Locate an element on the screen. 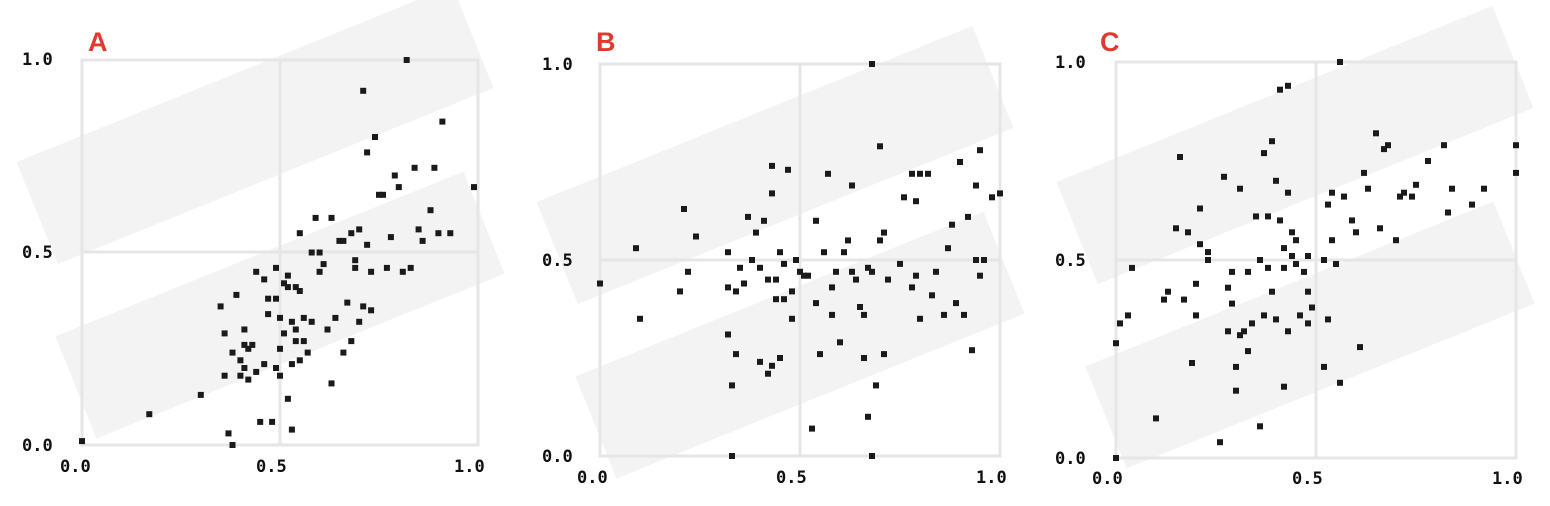 The height and width of the screenshot is (506, 1550). x-tick-label: 1.0 is located at coordinates (1507, 479).